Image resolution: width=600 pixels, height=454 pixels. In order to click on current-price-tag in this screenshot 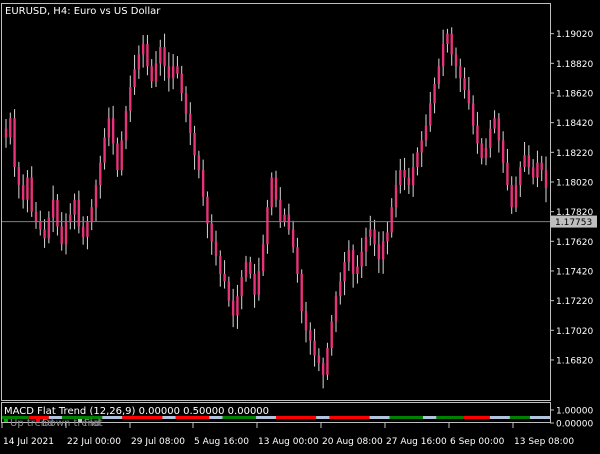, I will do `click(574, 221)`.